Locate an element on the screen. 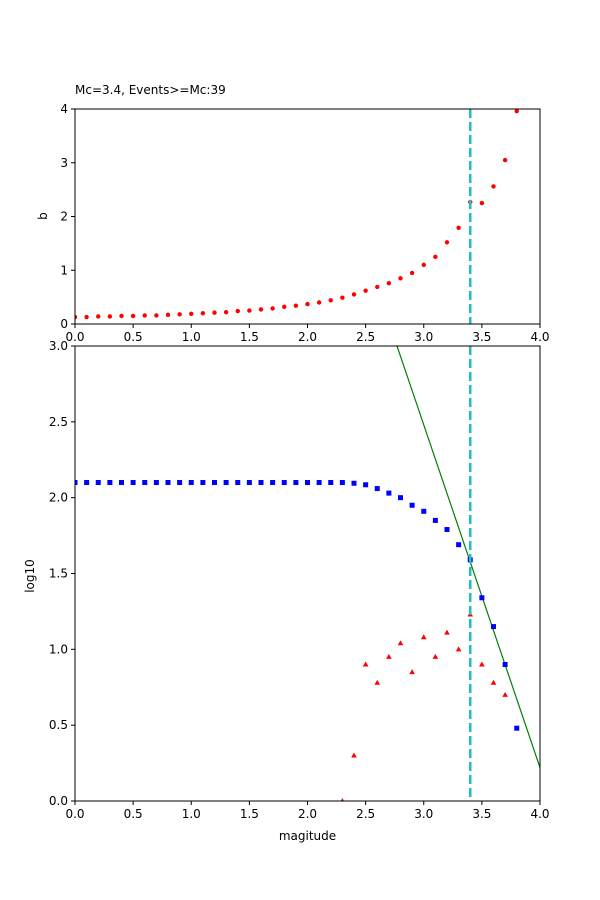 The width and height of the screenshot is (600, 900). y-tick-label: 1.5 is located at coordinates (58, 574).